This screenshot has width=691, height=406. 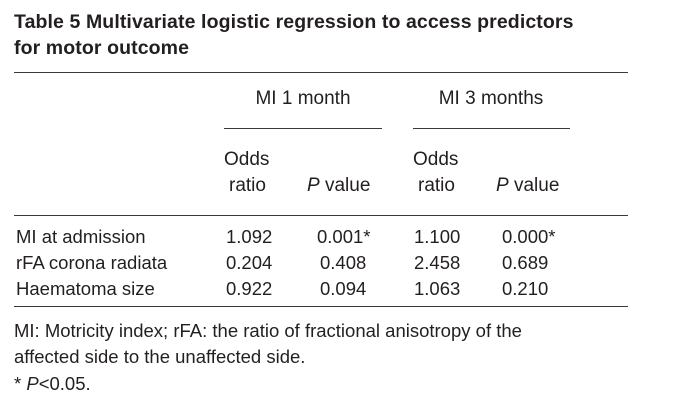 What do you see at coordinates (321, 72) in the screenshot?
I see `top-rule` at bounding box center [321, 72].